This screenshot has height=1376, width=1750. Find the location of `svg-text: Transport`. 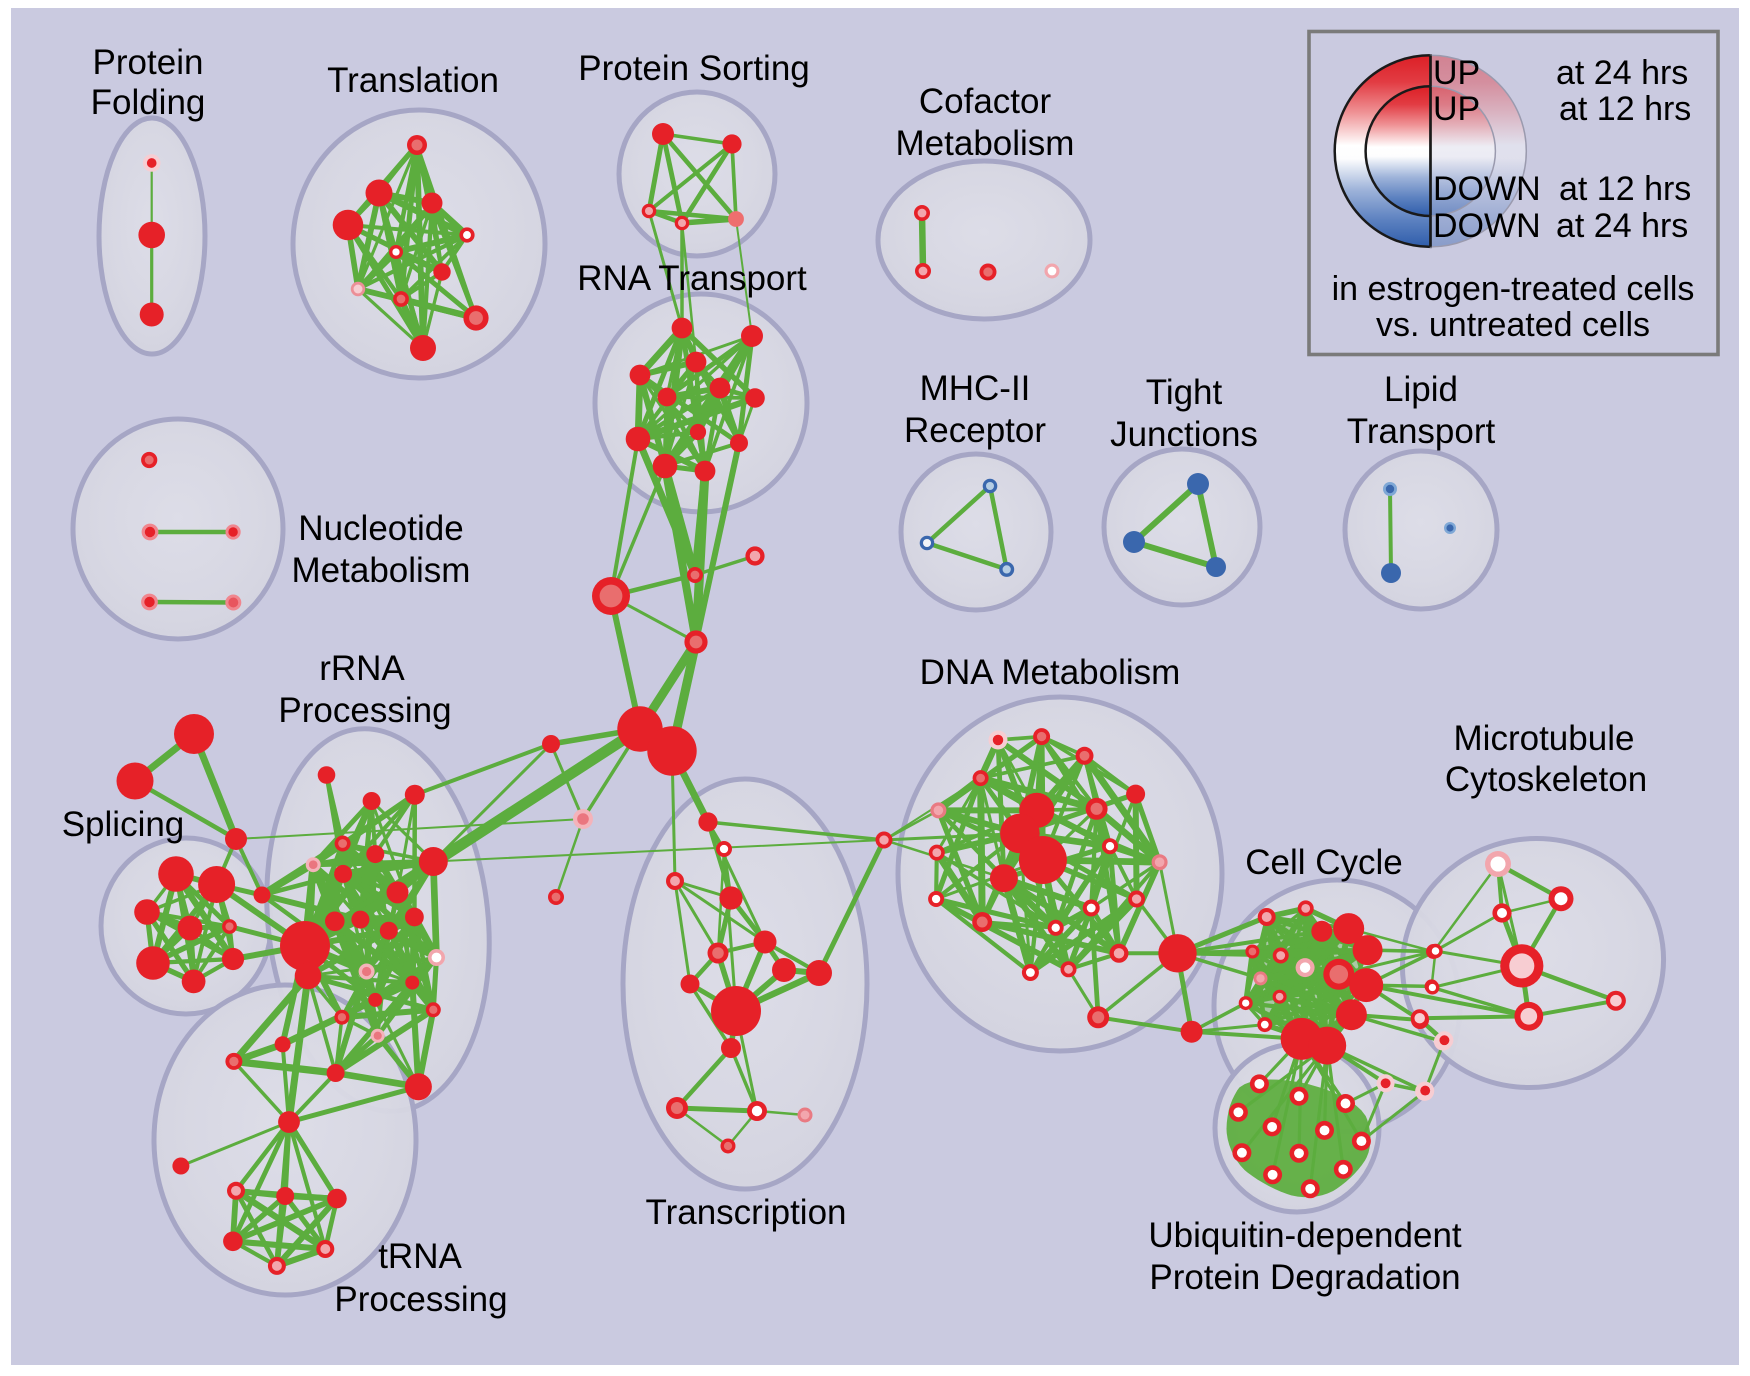

svg-text: Transport is located at coordinates (1421, 431).